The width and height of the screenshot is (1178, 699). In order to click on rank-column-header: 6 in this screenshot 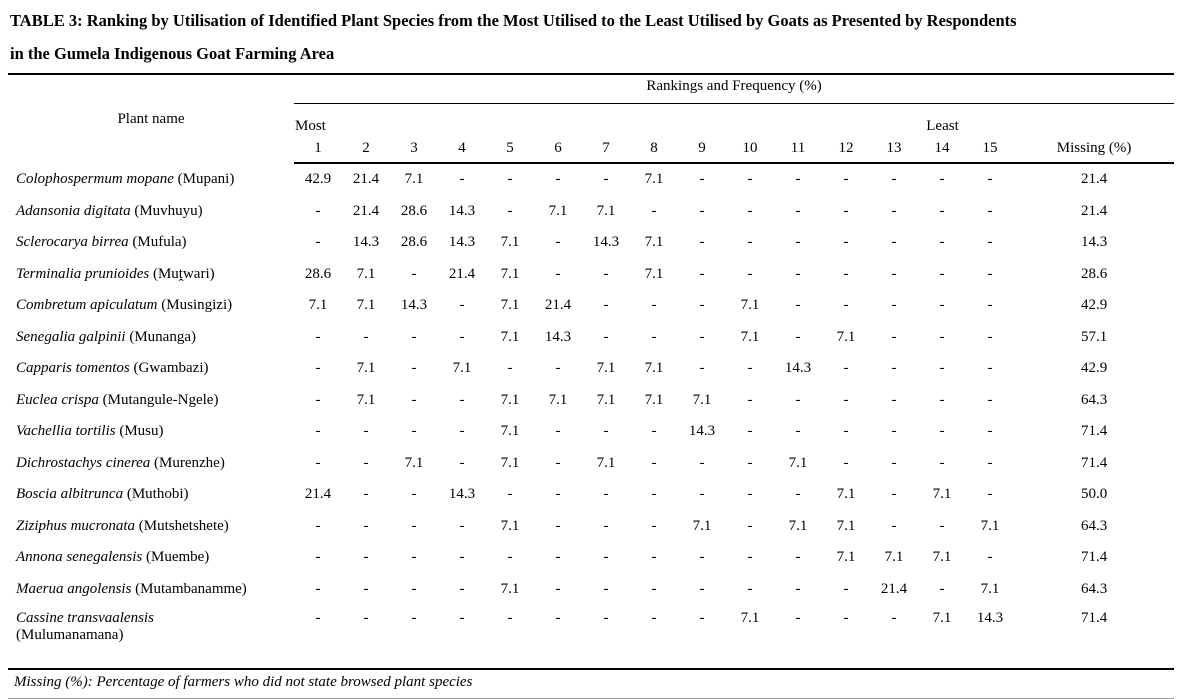, I will do `click(558, 133)`.